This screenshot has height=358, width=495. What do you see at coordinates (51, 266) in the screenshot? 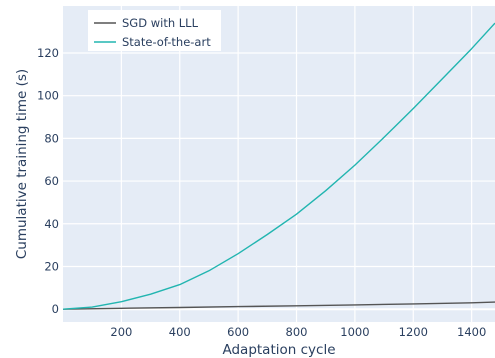
I see `y-tick-label: 20` at bounding box center [51, 266].